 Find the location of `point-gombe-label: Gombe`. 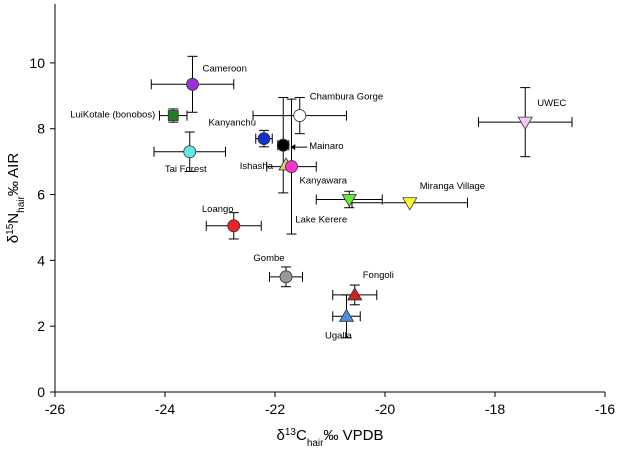

point-gombe-label: Gombe is located at coordinates (268, 258).